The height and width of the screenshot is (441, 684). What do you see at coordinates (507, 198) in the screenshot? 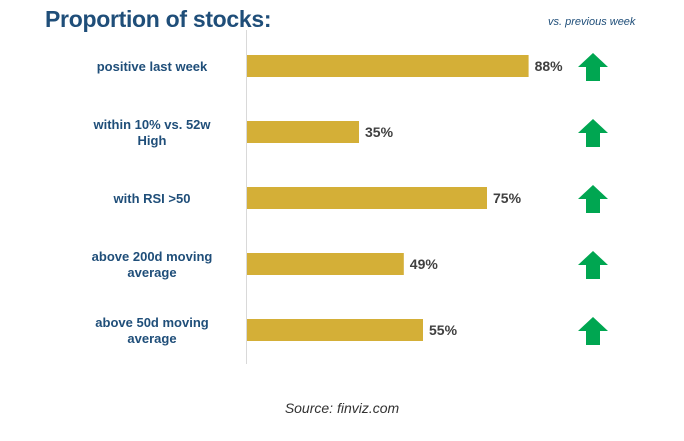
I see `value-label: 75%` at bounding box center [507, 198].